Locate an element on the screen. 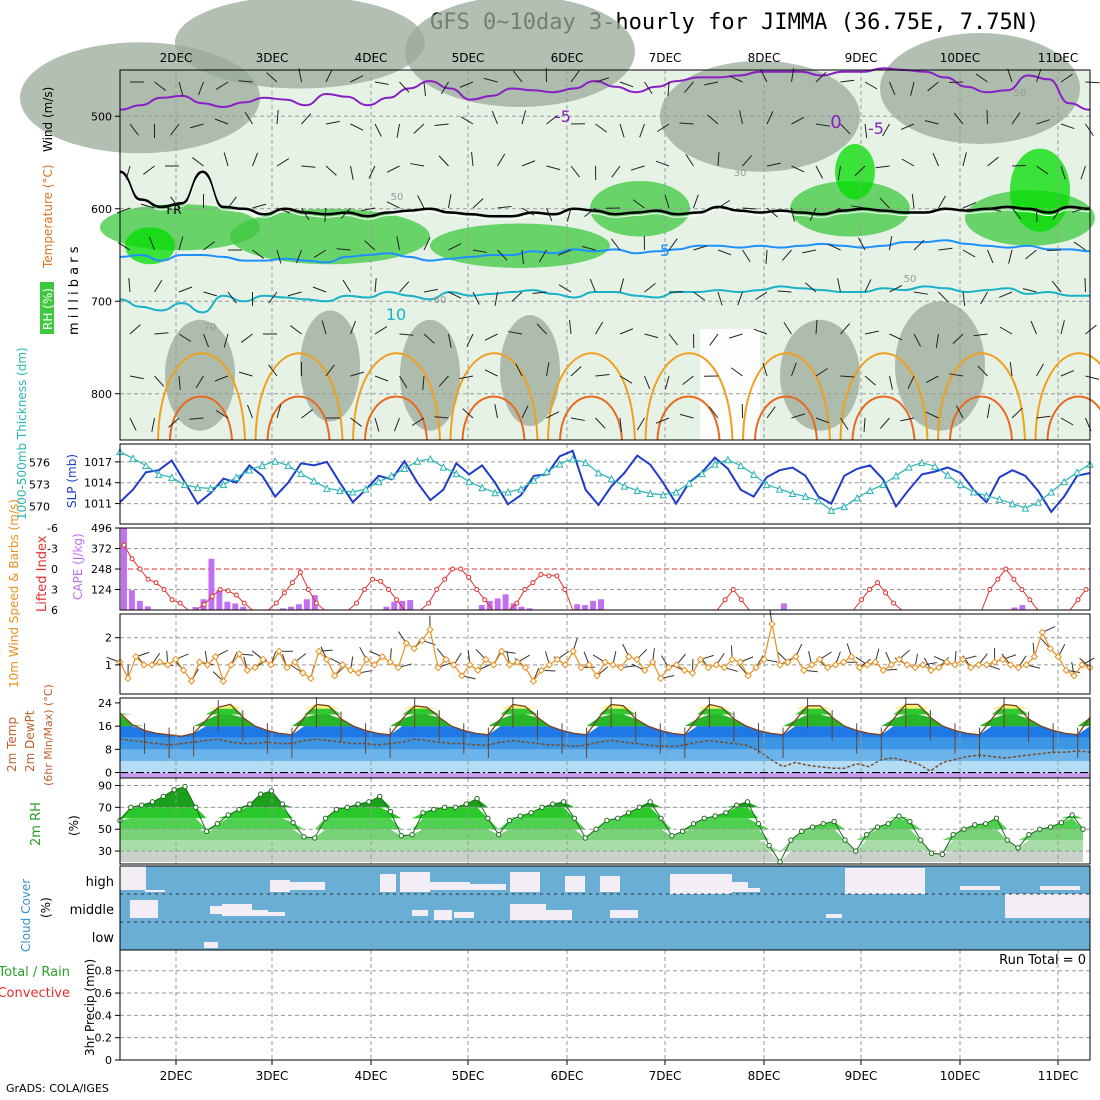 This screenshot has height=1100, width=1100. y-tick-label: 8 is located at coordinates (108, 749).